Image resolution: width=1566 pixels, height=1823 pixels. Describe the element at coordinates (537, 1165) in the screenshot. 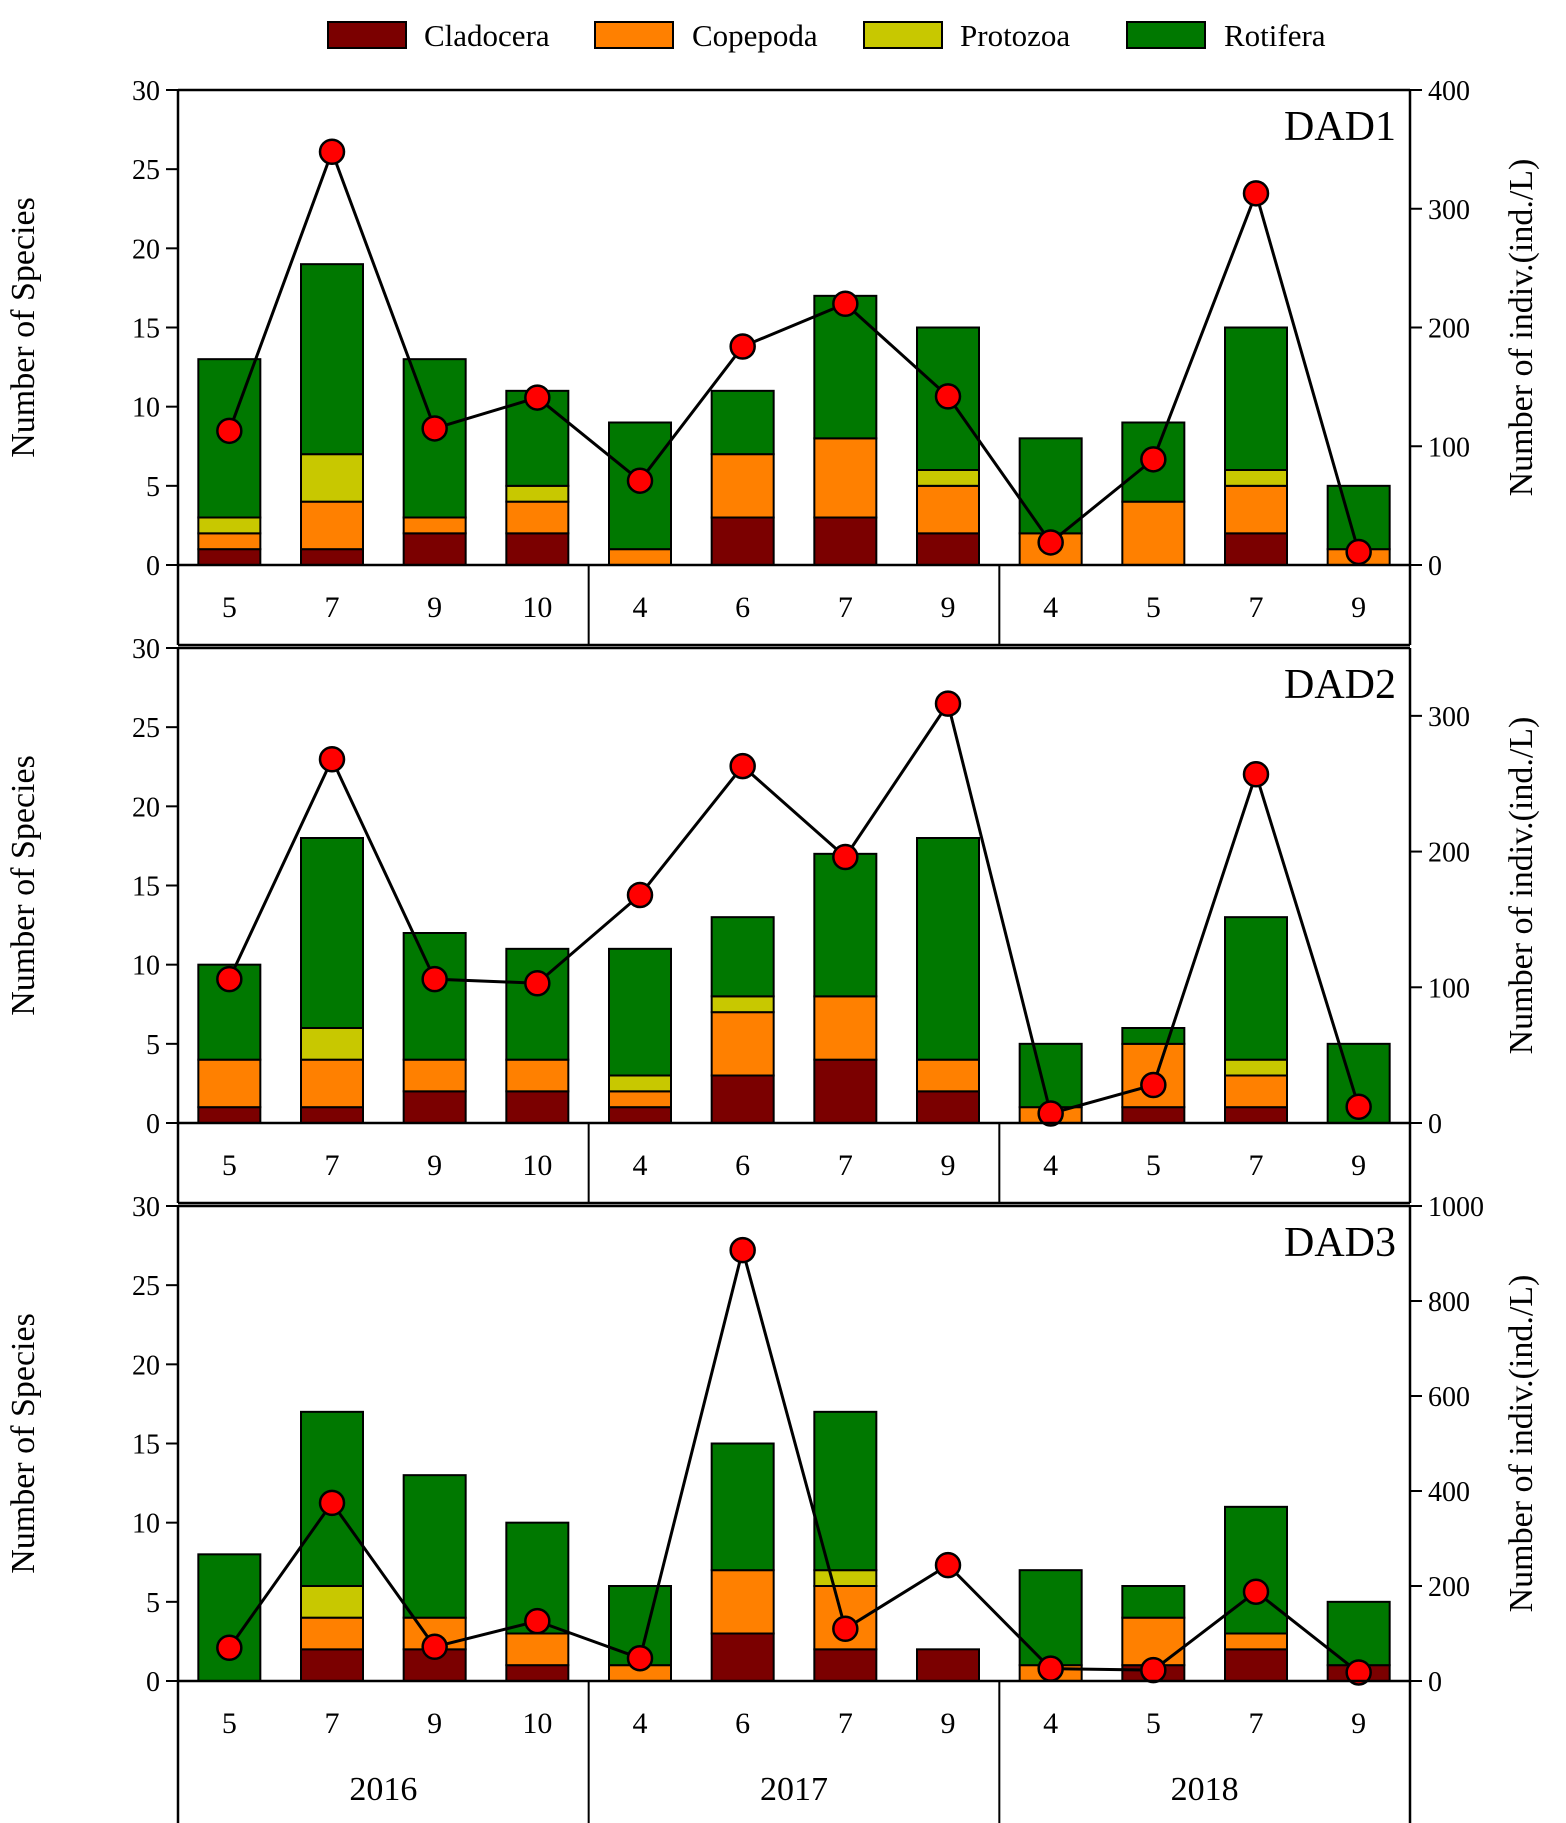

I see `x-tick-label: 10` at that location.